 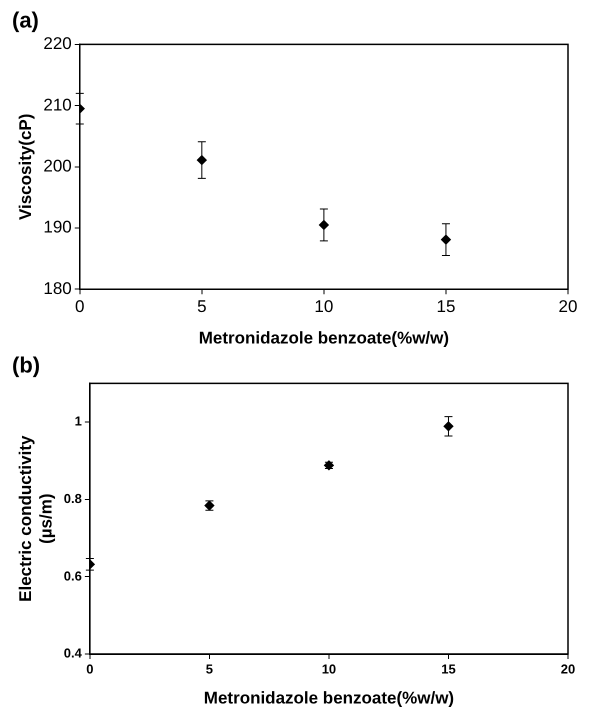 What do you see at coordinates (57, 44) in the screenshot?
I see `y-tick-label: 220` at bounding box center [57, 44].